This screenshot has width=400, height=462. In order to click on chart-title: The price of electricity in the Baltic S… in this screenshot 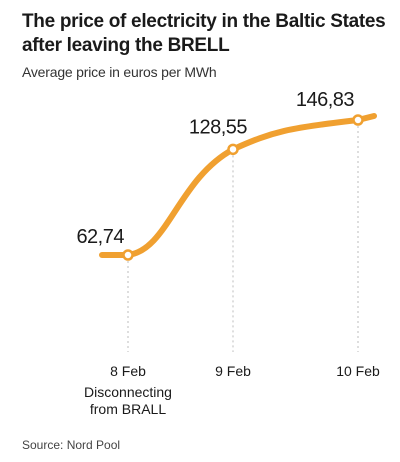, I will do `click(204, 33)`.